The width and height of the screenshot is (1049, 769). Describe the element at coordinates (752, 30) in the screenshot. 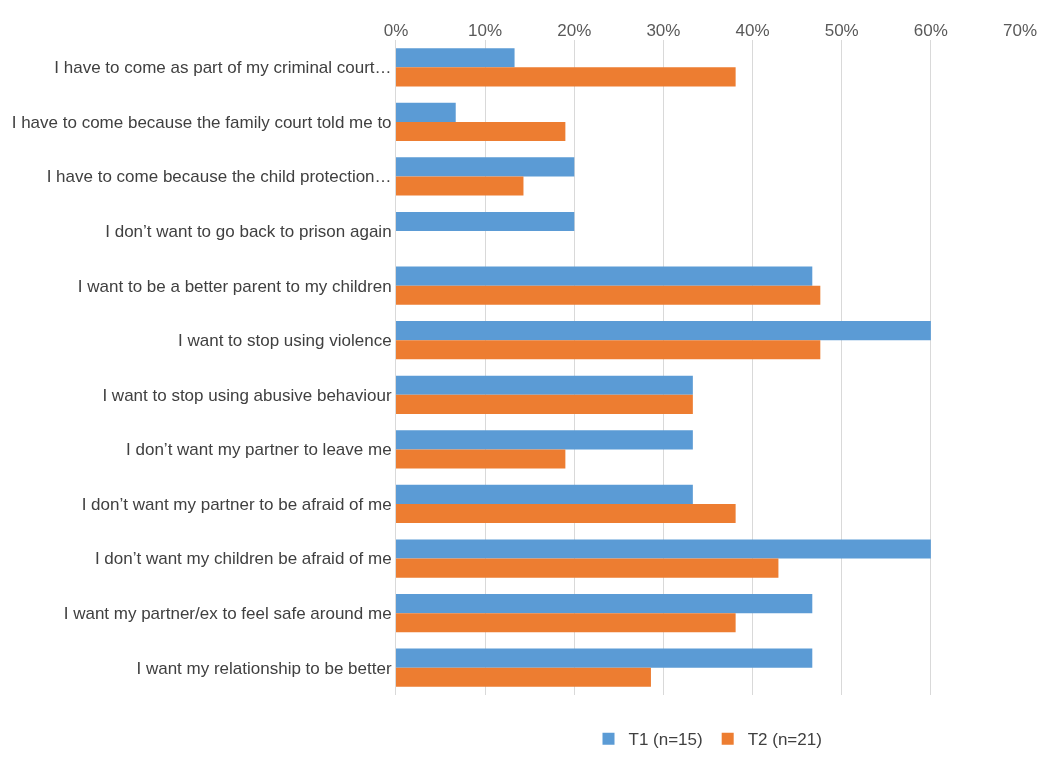

I see `x-tick-label: 40%` at that location.